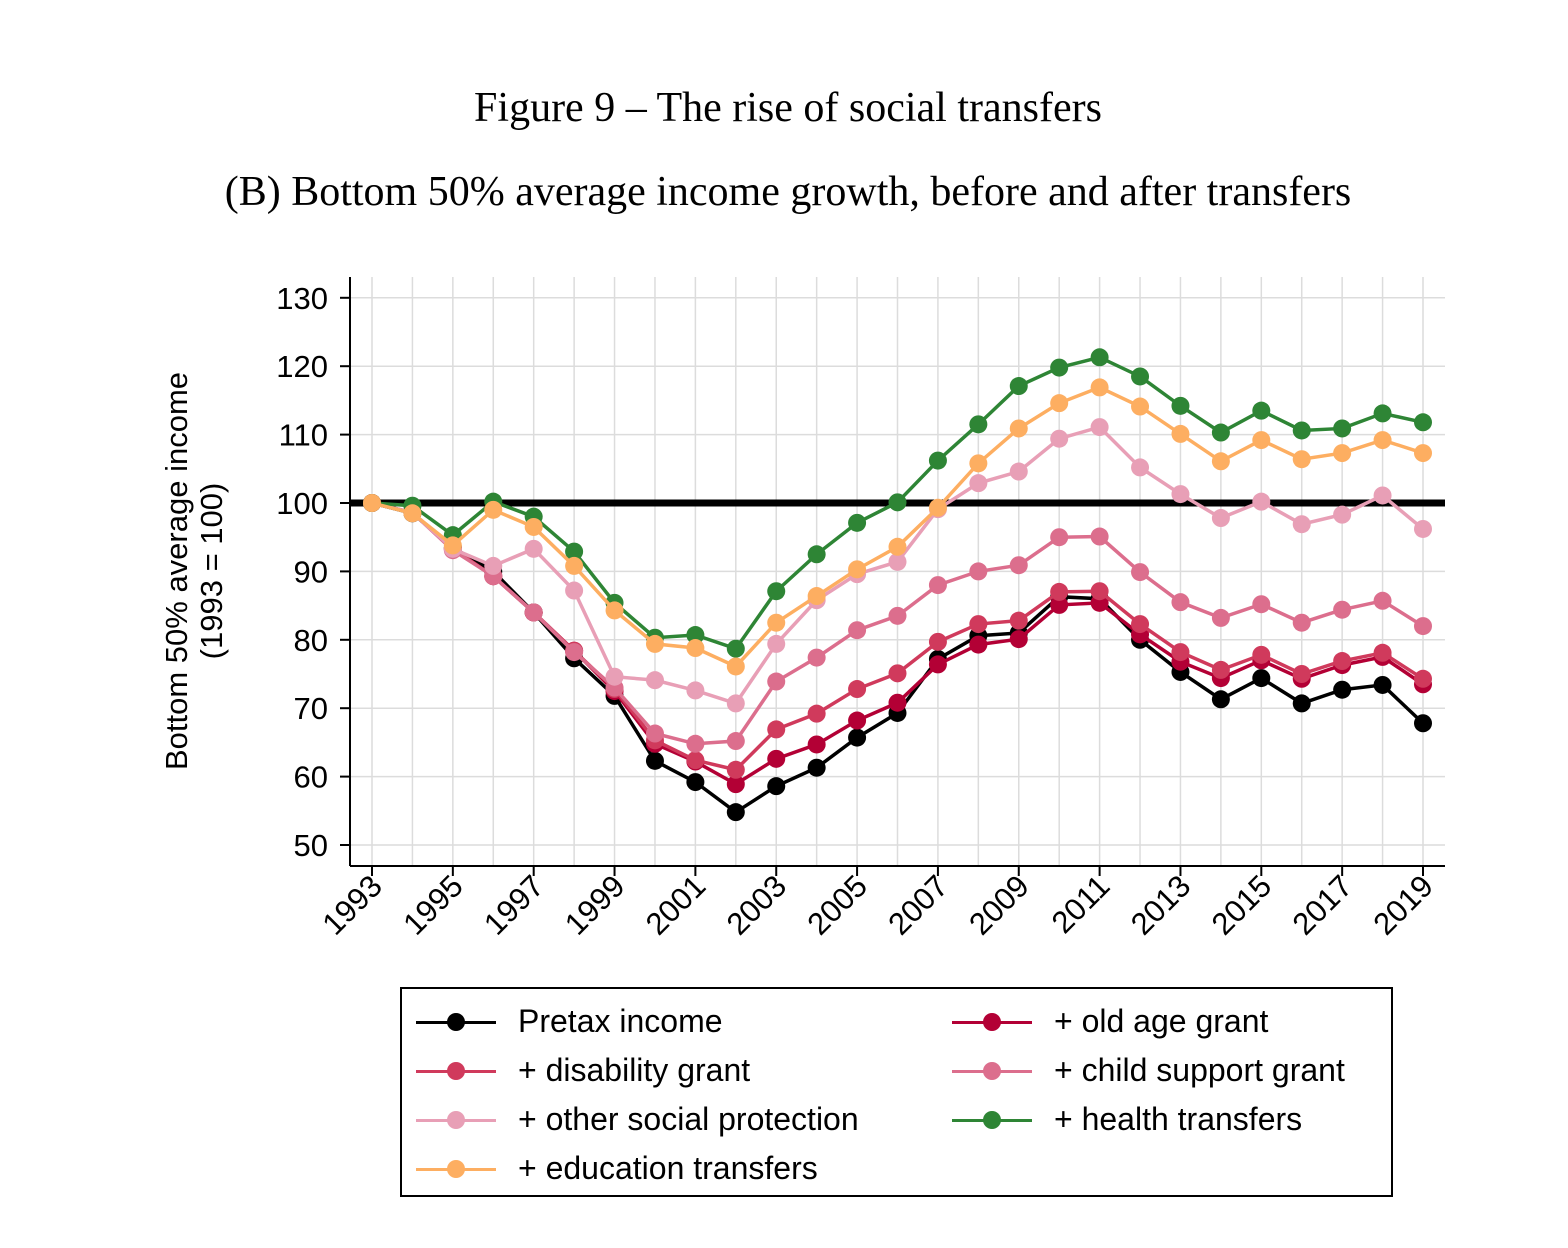  What do you see at coordinates (311, 571) in the screenshot?
I see `y-tick-label: 90` at bounding box center [311, 571].